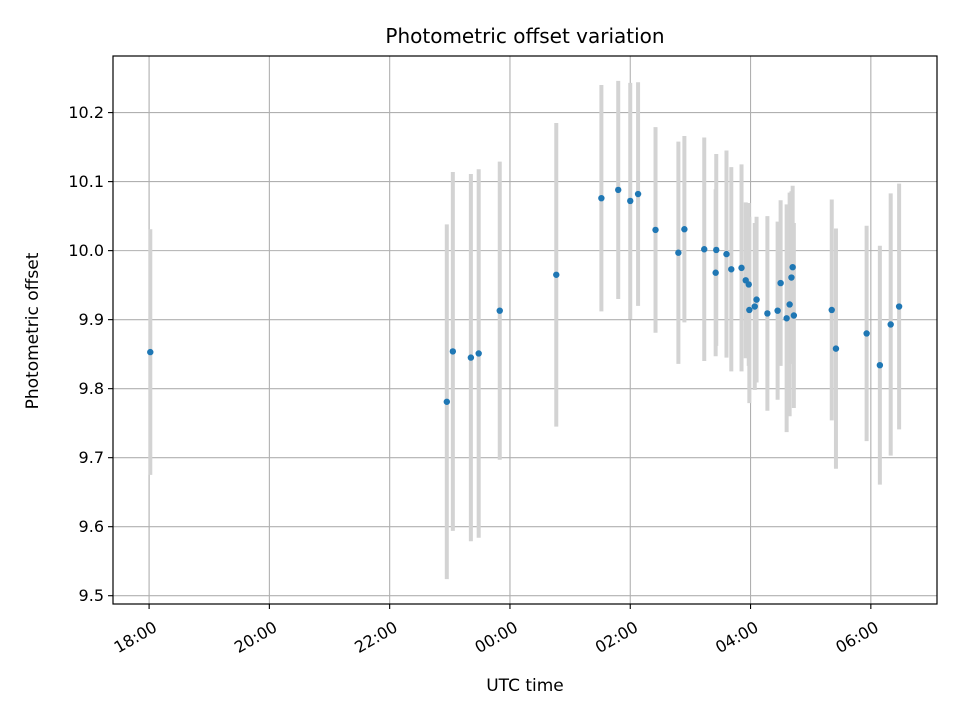 This screenshot has width=960, height=720. What do you see at coordinates (524, 36) in the screenshot?
I see `chart-title: Photometric offset variation` at bounding box center [524, 36].